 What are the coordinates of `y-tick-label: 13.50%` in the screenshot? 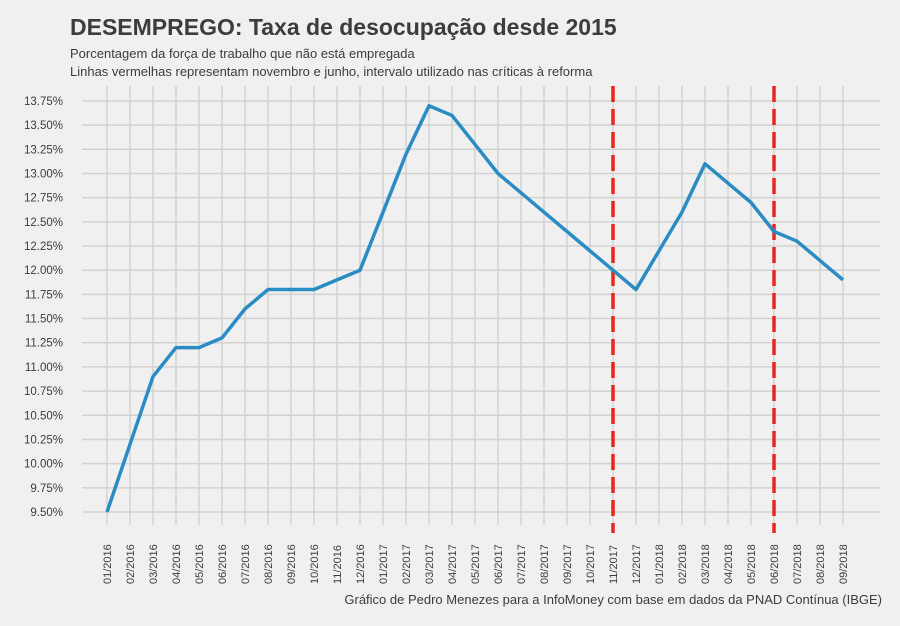 It's located at (43, 126).